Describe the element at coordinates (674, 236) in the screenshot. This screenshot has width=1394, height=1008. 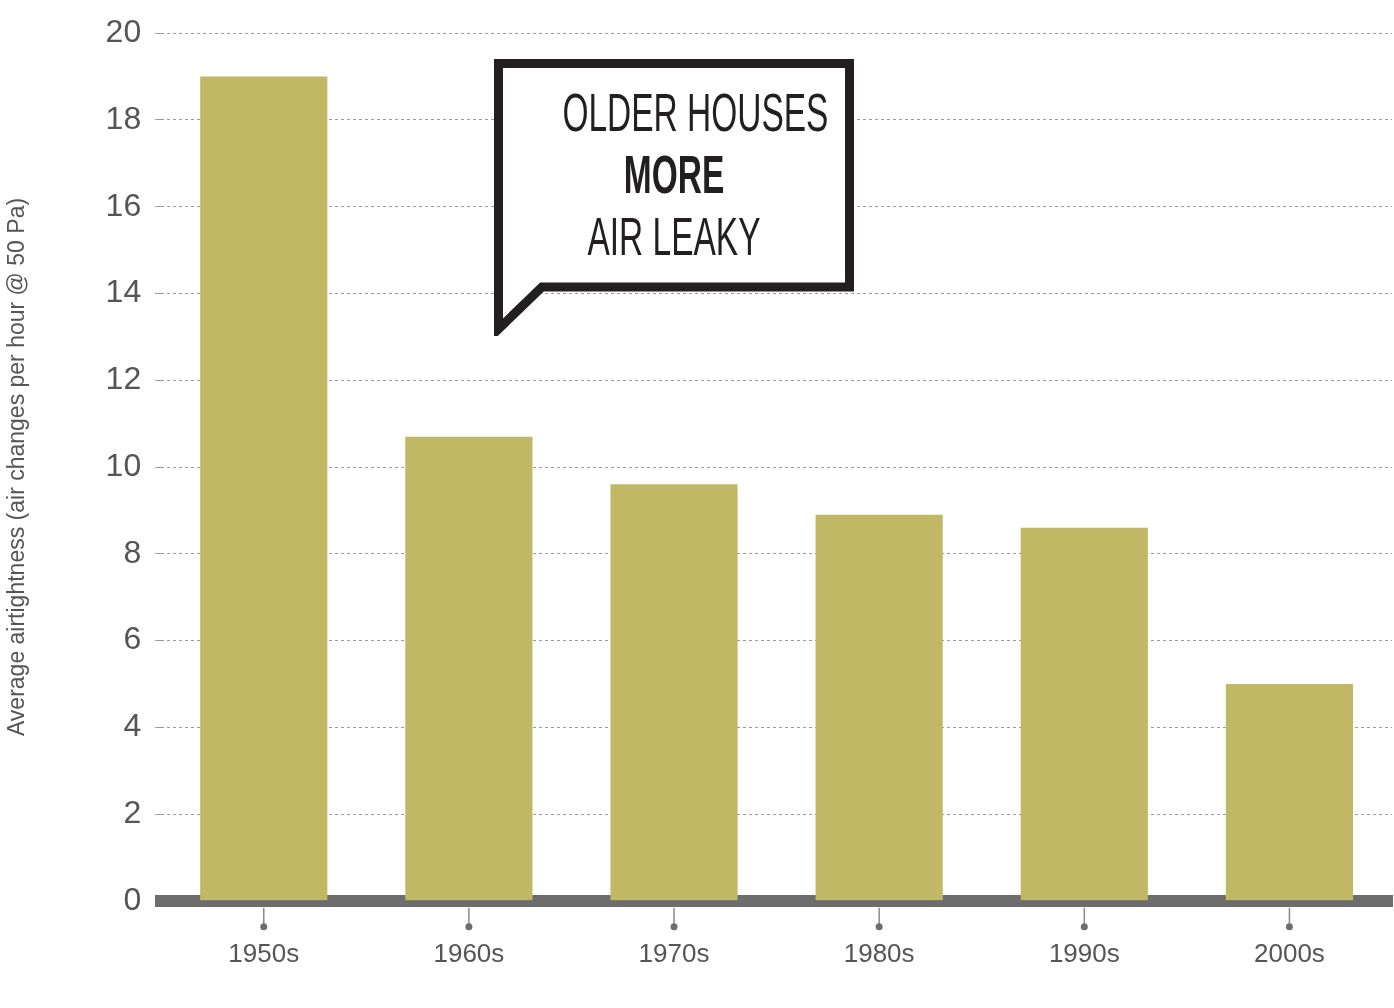
I see `annotation: AIR LEAKY` at that location.